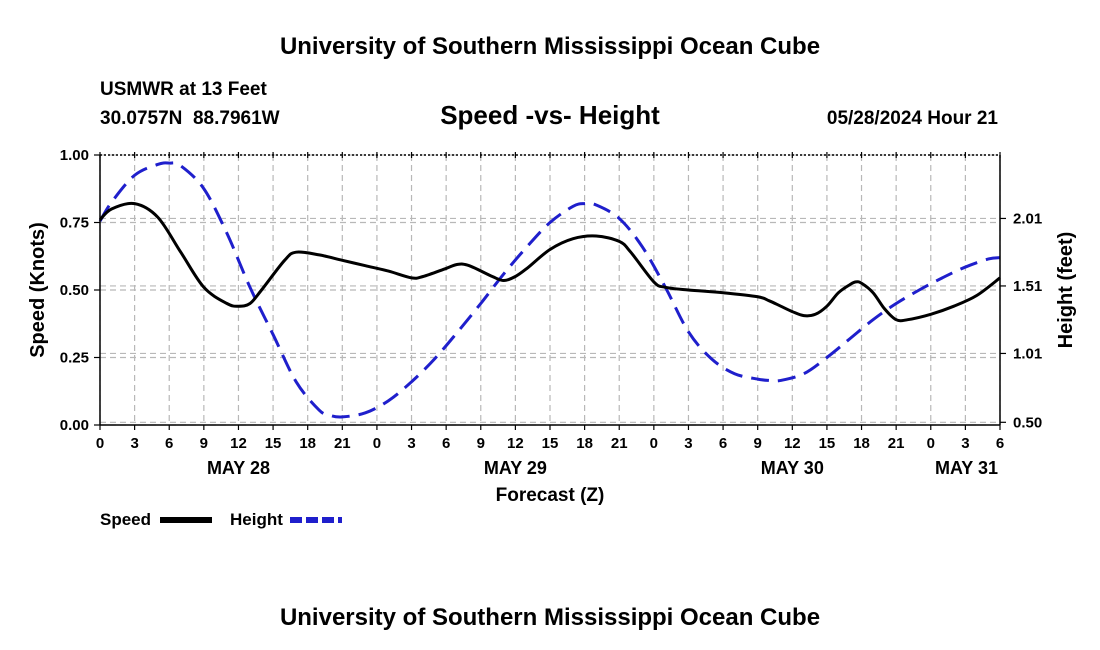 This screenshot has width=1100, height=650. I want to click on day-label: MAY 28, so click(238, 468).